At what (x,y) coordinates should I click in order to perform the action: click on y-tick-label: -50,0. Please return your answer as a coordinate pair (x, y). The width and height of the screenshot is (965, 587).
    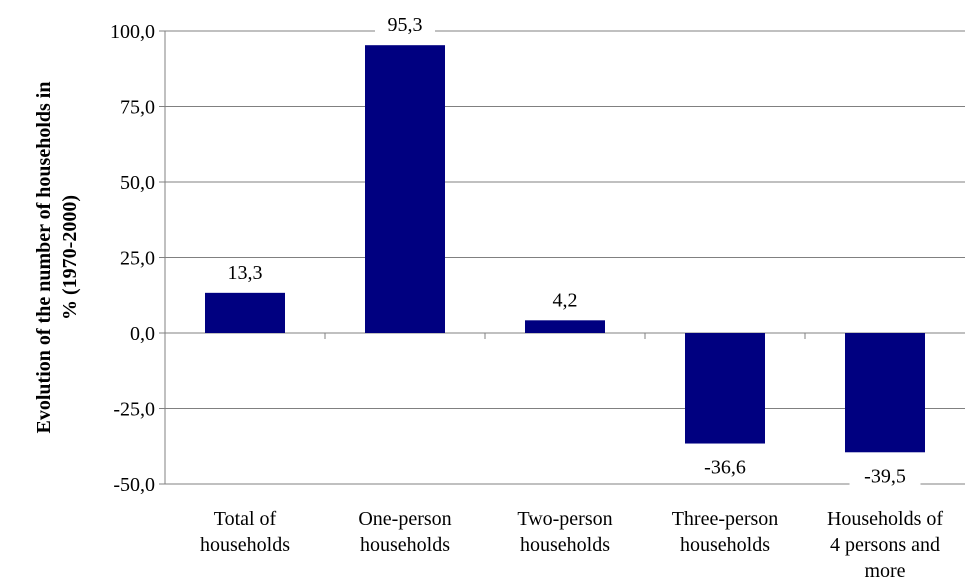
    Looking at the image, I should click on (134, 485).